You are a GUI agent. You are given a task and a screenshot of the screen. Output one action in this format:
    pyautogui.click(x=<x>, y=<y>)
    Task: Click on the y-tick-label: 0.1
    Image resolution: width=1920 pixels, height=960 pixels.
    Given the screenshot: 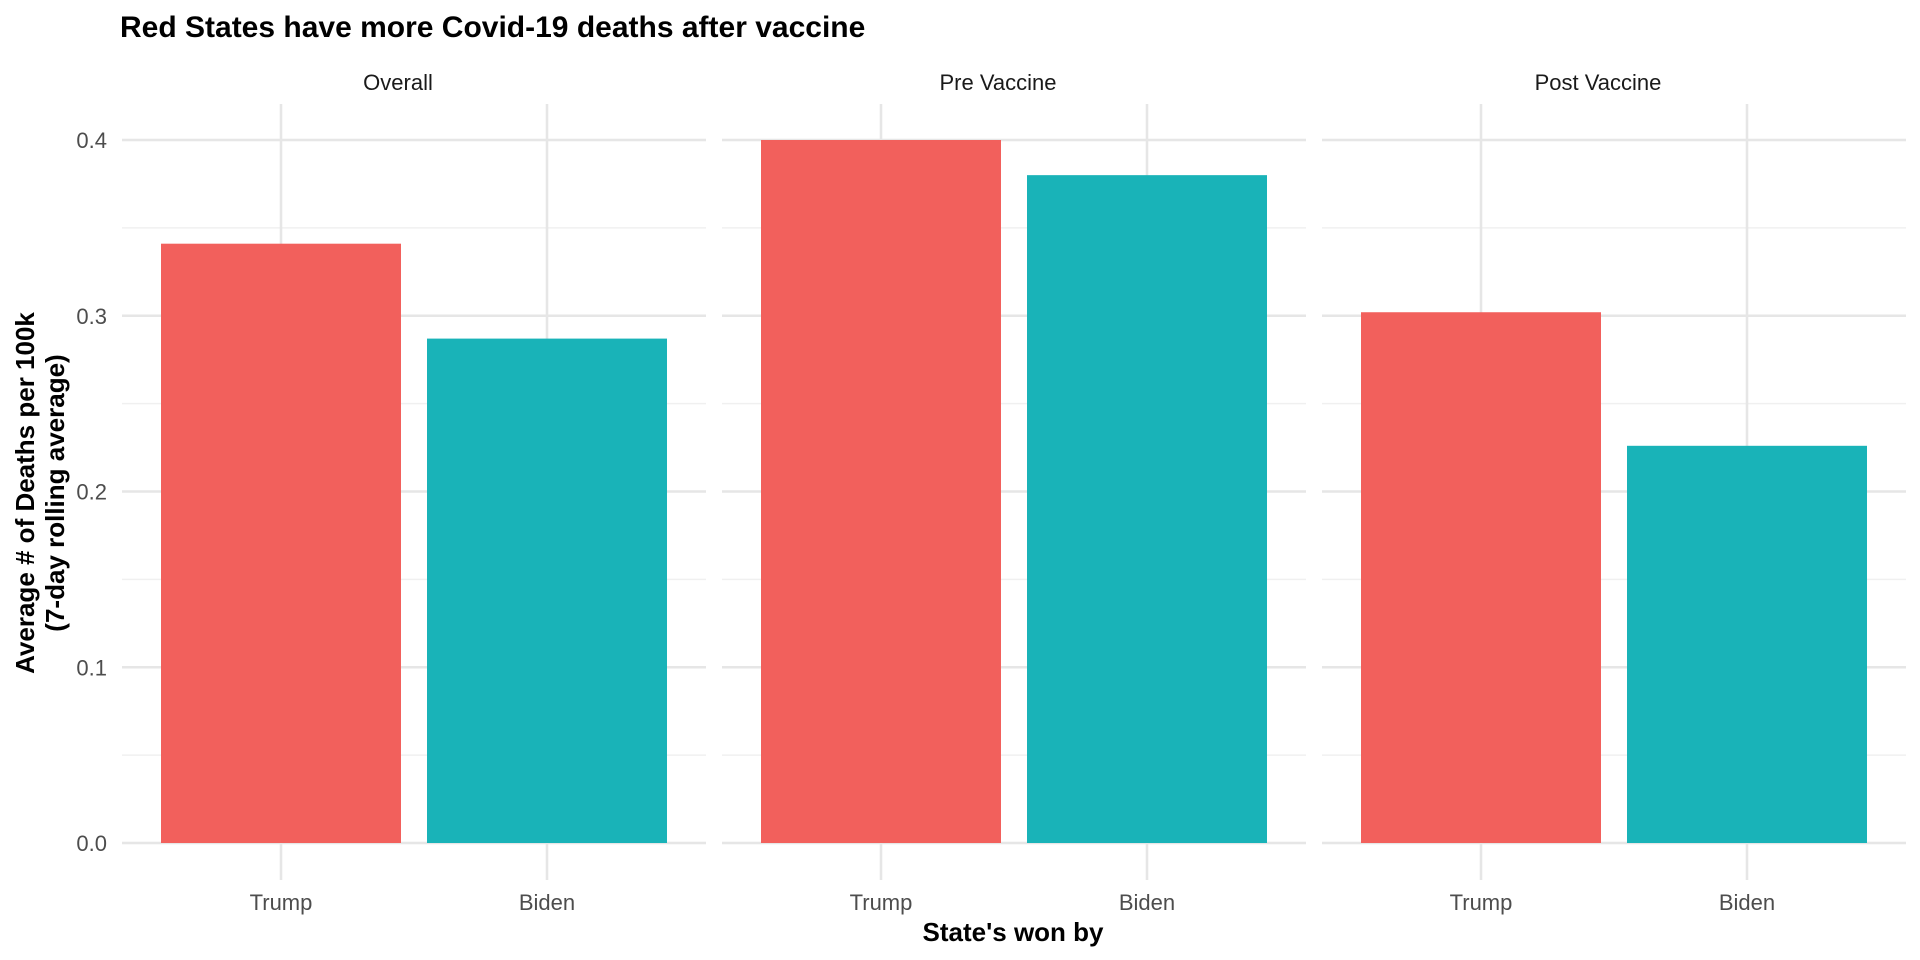 What is the action you would take?
    pyautogui.click(x=91, y=667)
    